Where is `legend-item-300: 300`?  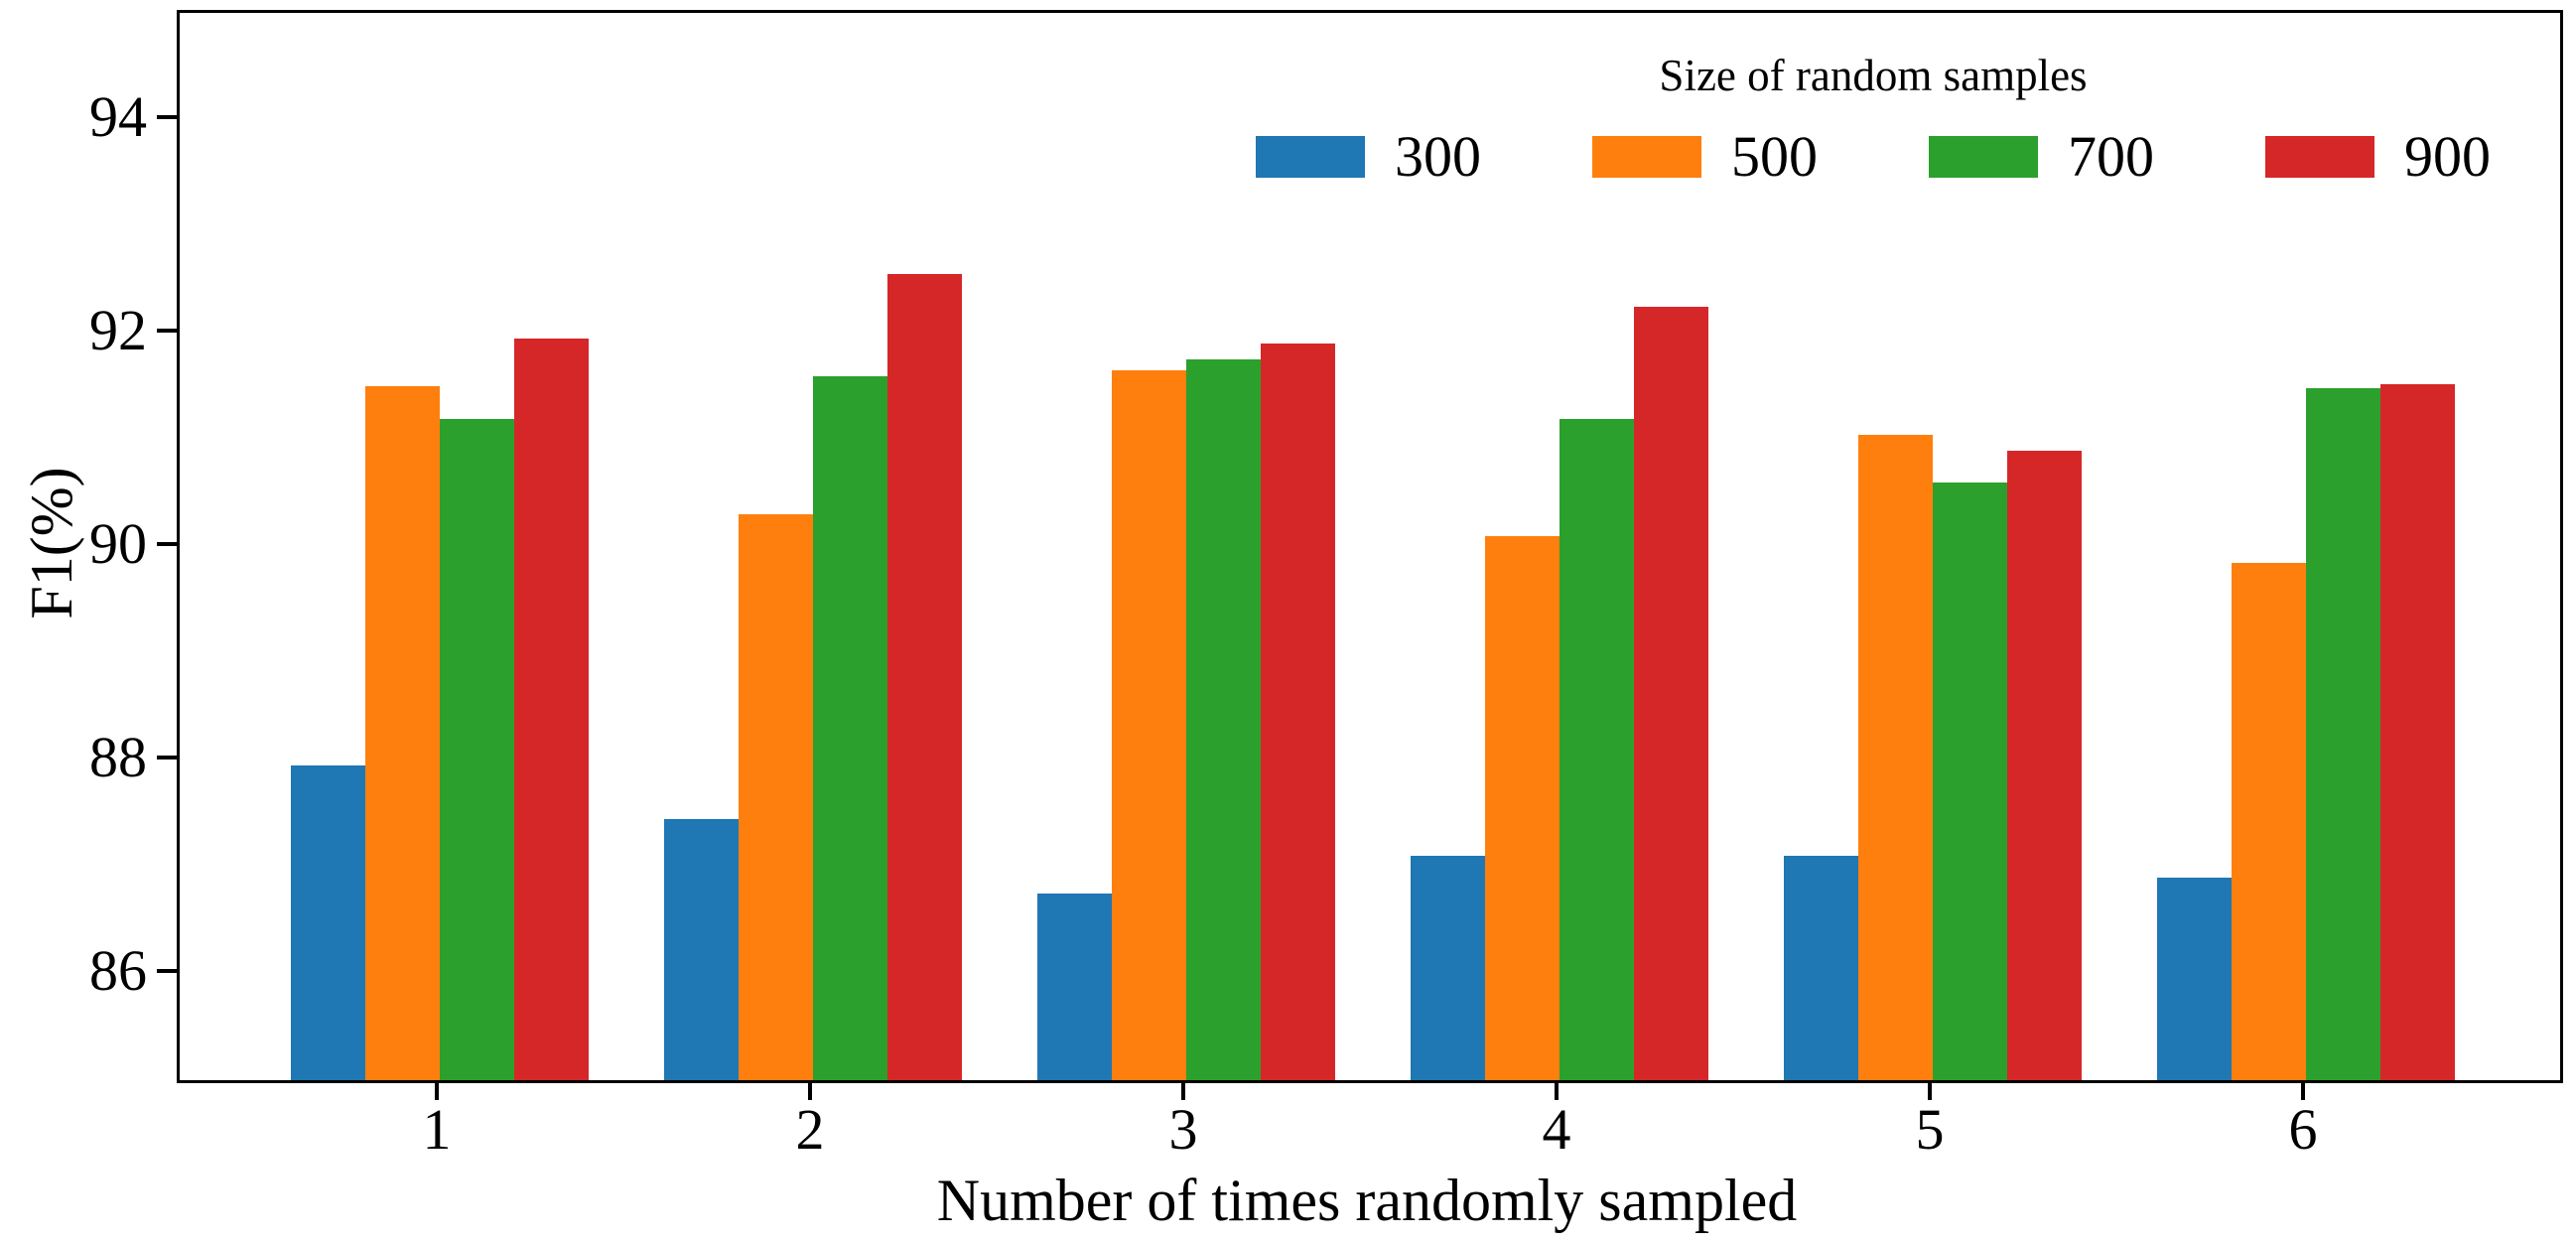
legend-item-300: 300 is located at coordinates (1368, 157).